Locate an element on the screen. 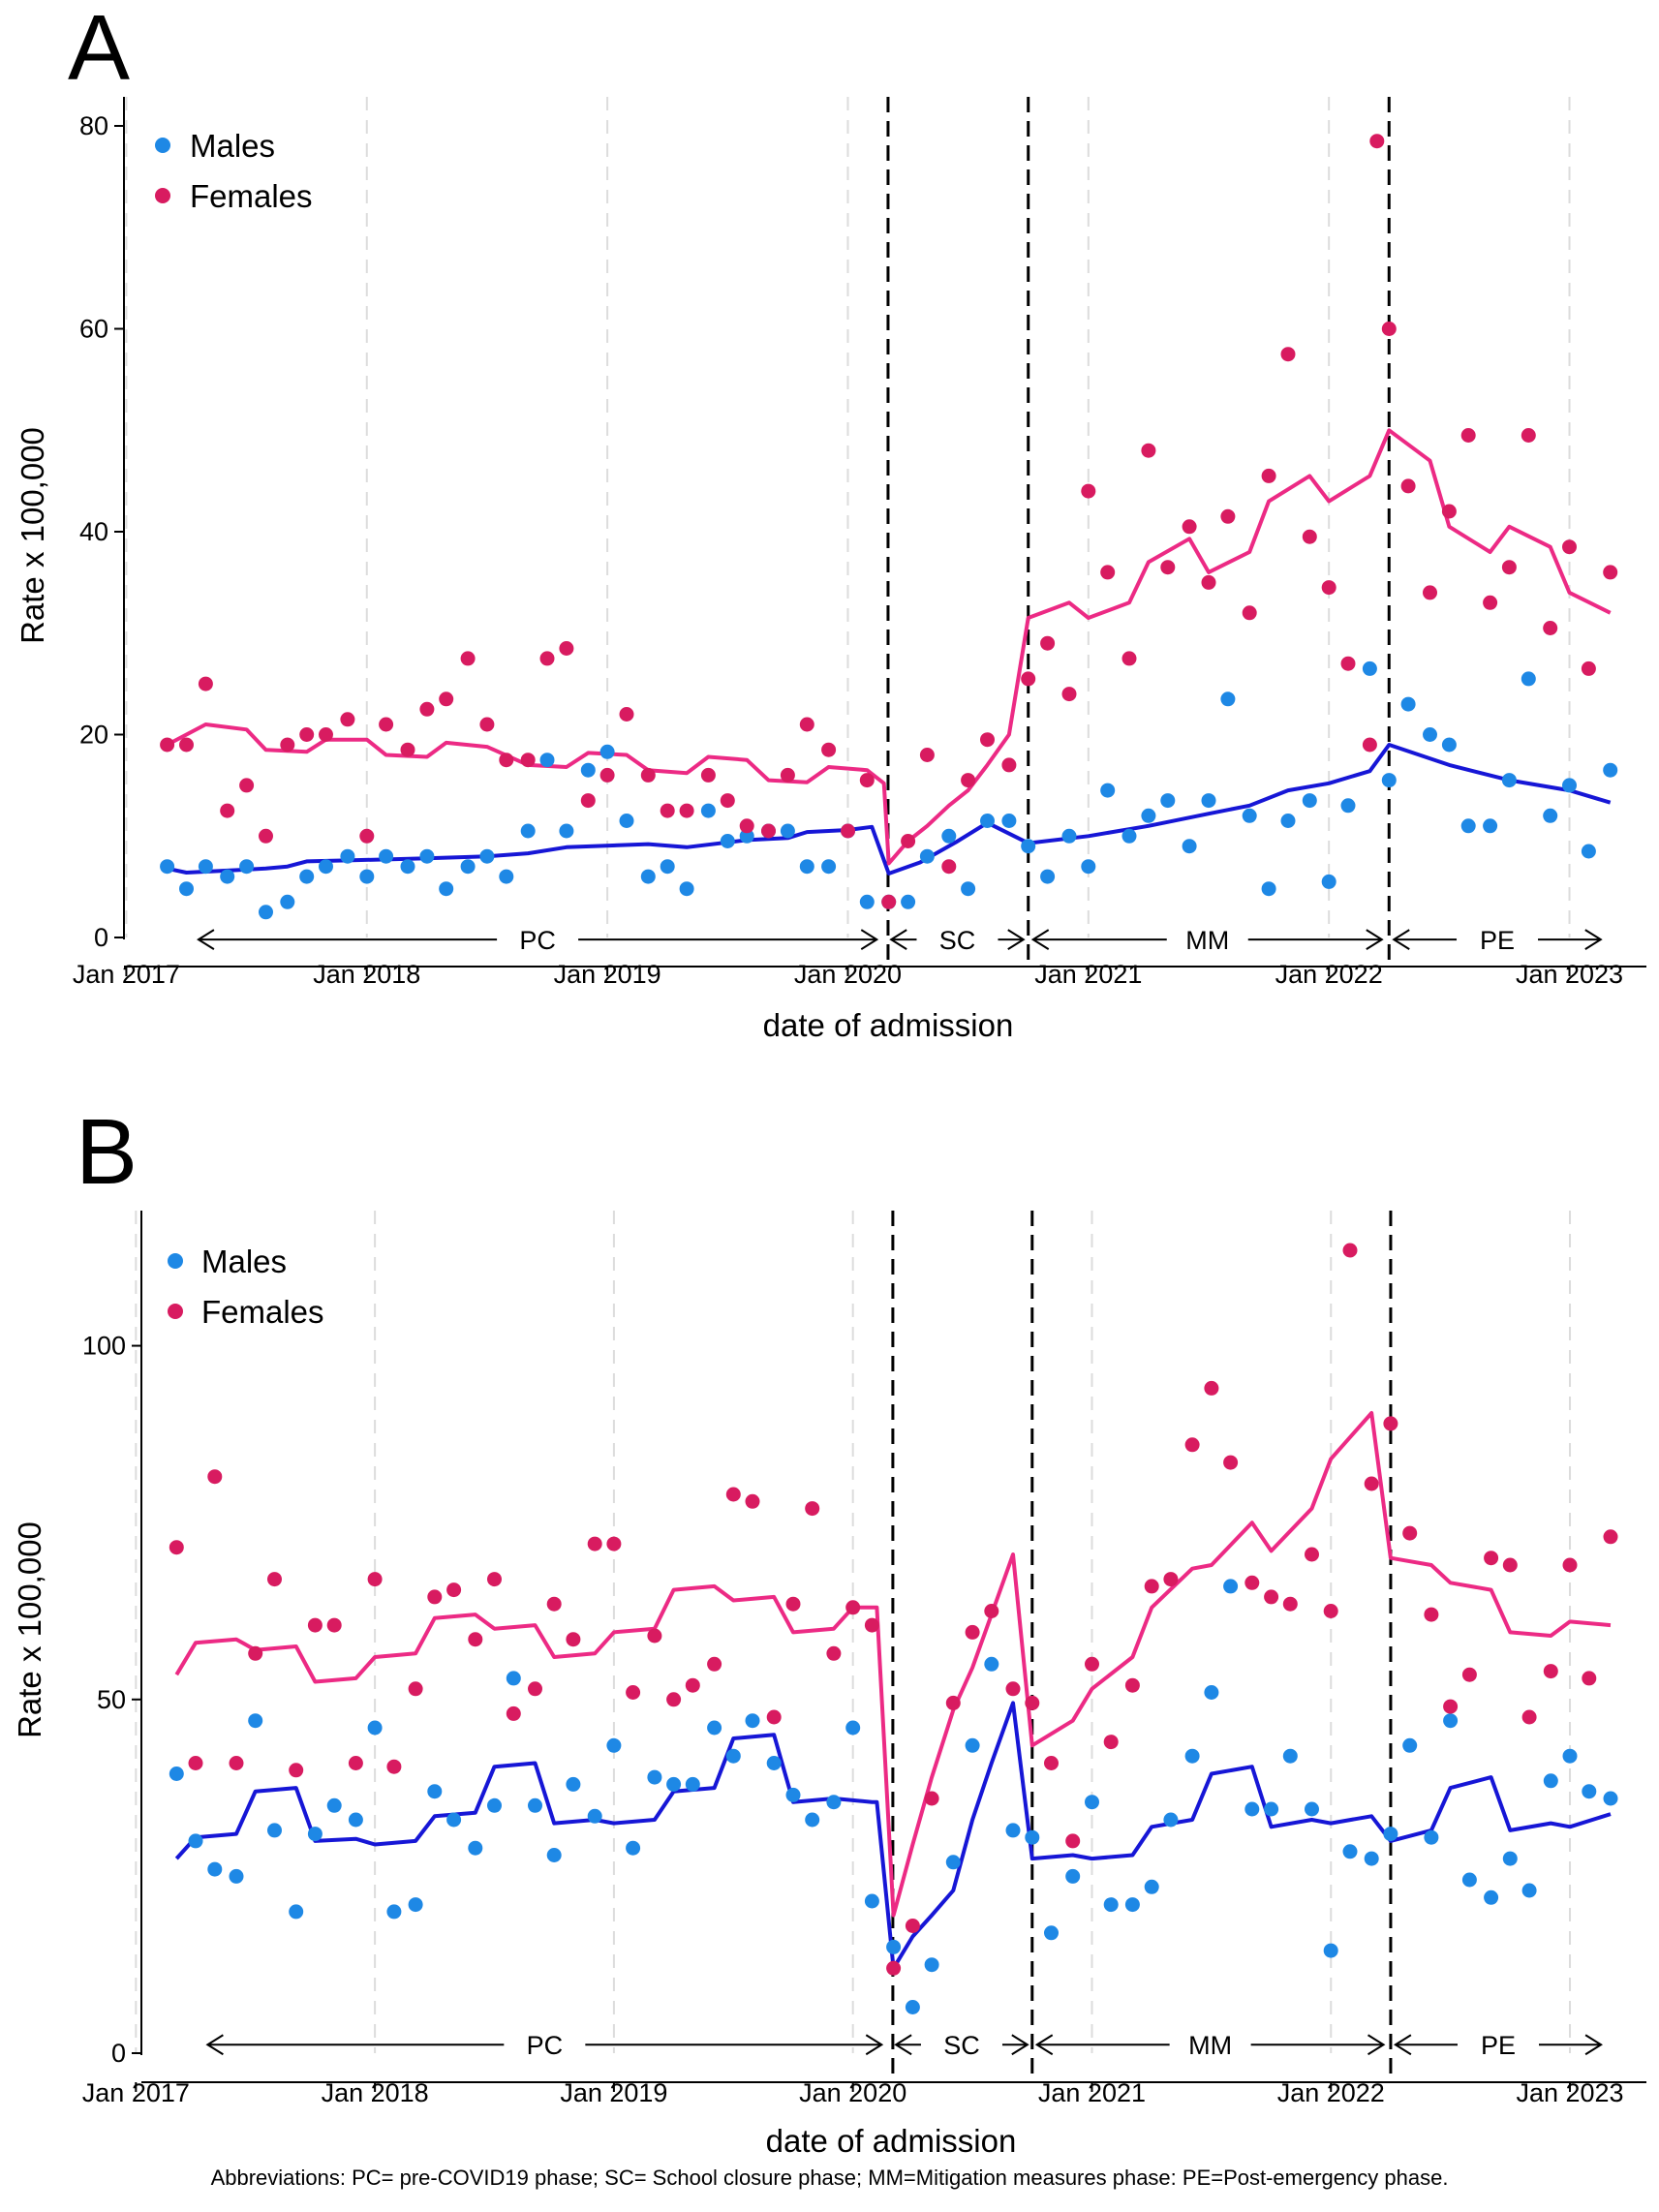 The width and height of the screenshot is (1659, 2212). panel-a-y-tick-label-1: 20 is located at coordinates (94, 736).